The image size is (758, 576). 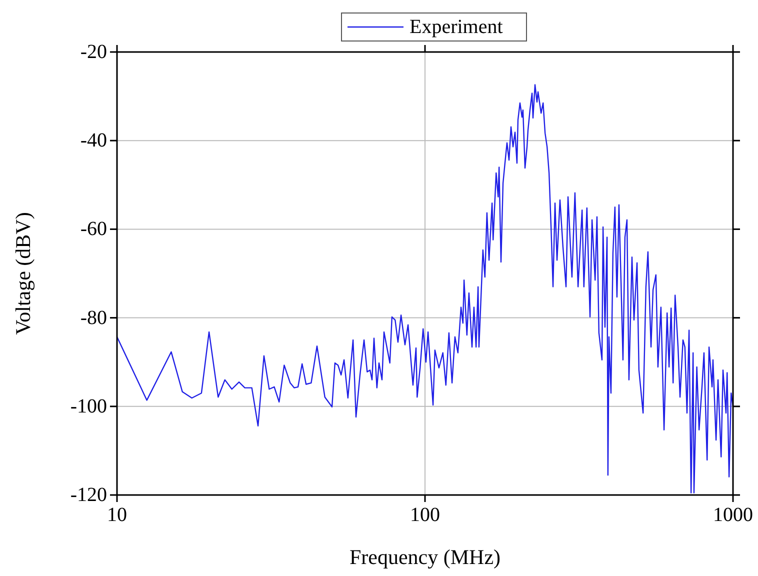 What do you see at coordinates (88, 406) in the screenshot?
I see `y-tick-label: -100` at bounding box center [88, 406].